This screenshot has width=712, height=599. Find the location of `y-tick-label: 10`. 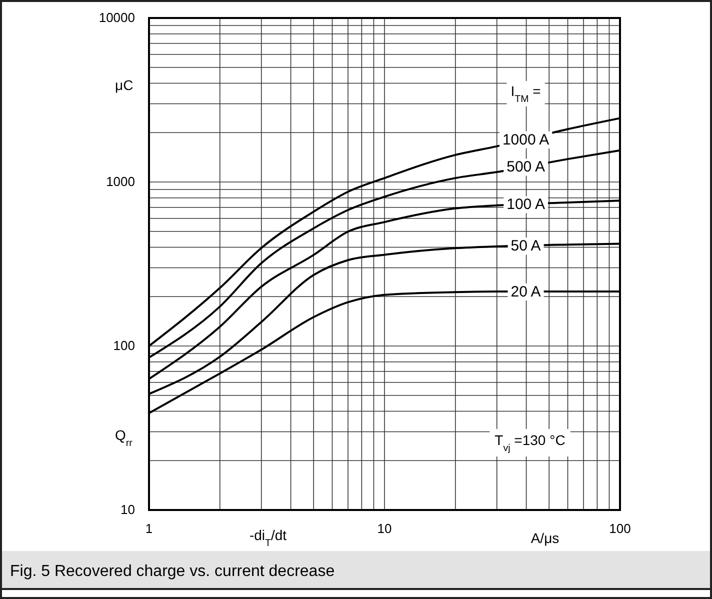

y-tick-label: 10 is located at coordinates (127, 510).